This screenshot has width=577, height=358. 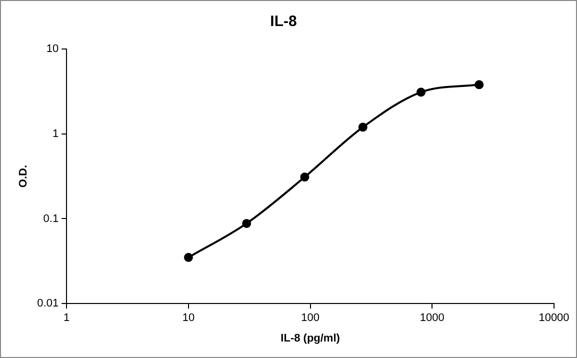 What do you see at coordinates (310, 338) in the screenshot?
I see `x-axis-title: IL-8 (pg/ml)` at bounding box center [310, 338].